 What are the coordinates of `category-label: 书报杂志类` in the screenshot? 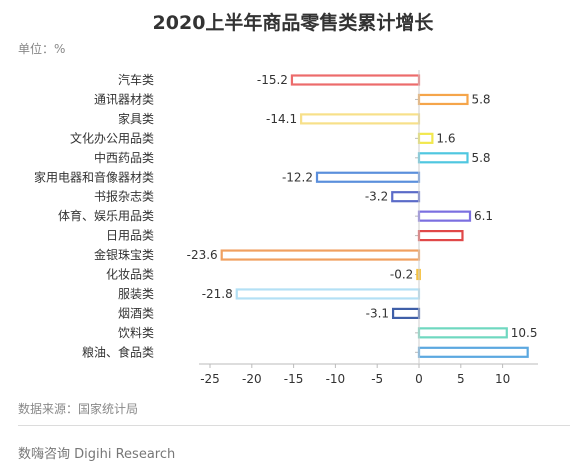 It's located at (124, 196).